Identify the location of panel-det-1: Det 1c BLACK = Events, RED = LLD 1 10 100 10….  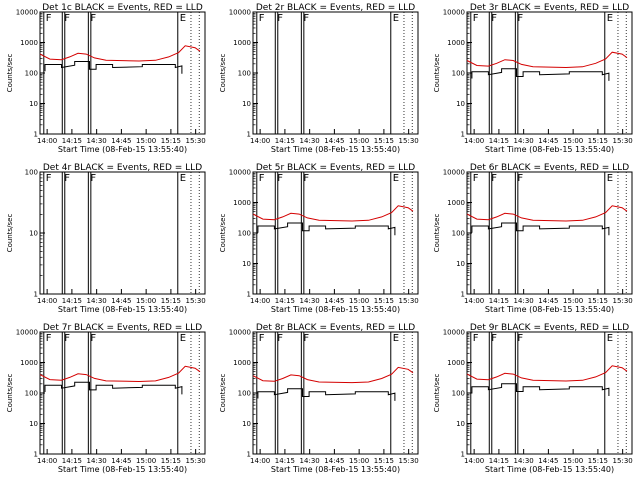
(106, 78).